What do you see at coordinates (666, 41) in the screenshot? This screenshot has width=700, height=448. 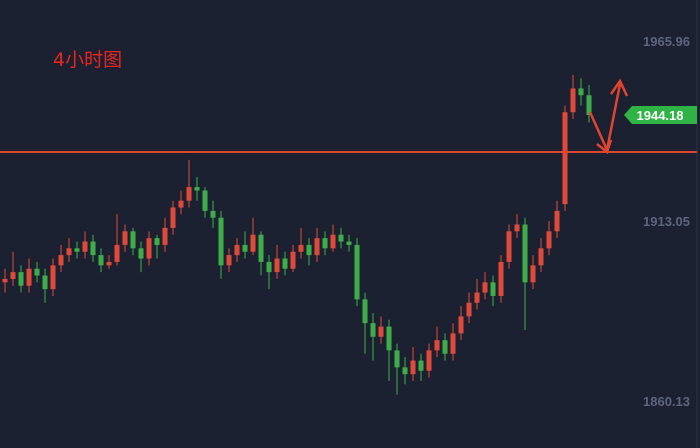 I see `y-tick-label: 1965.96` at bounding box center [666, 41].